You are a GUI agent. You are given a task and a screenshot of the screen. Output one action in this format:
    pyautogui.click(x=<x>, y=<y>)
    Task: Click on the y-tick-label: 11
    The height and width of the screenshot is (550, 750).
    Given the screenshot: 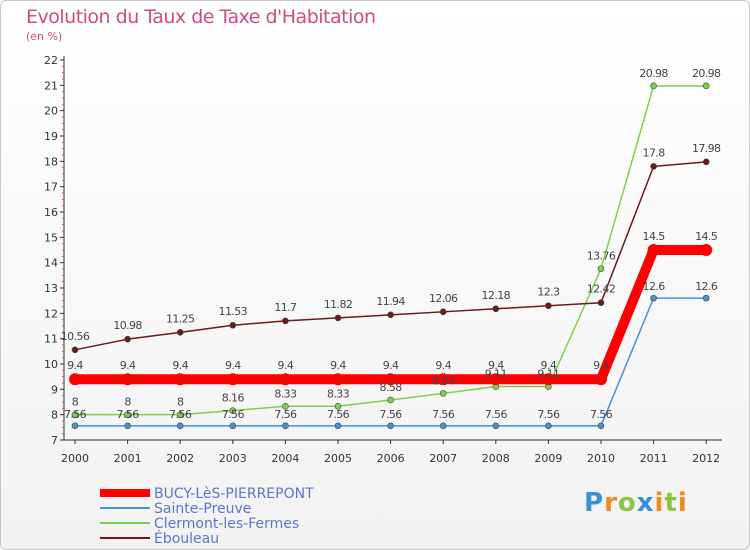 What is the action you would take?
    pyautogui.click(x=51, y=339)
    